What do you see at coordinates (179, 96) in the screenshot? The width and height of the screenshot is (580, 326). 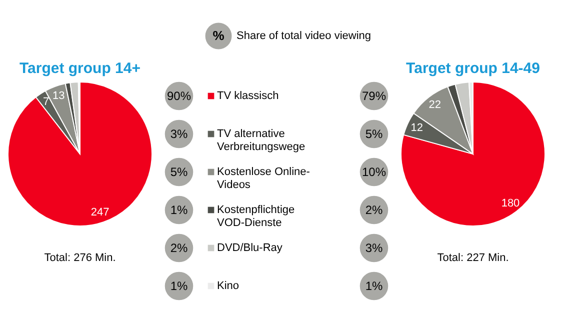 I see `text: 90%` at bounding box center [179, 96].